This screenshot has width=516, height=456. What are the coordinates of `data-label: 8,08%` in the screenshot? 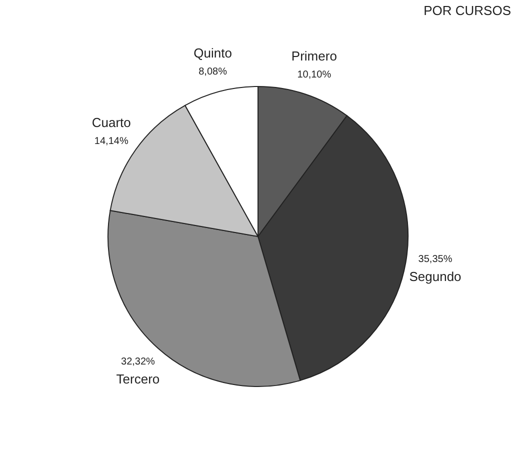 It's located at (213, 72).